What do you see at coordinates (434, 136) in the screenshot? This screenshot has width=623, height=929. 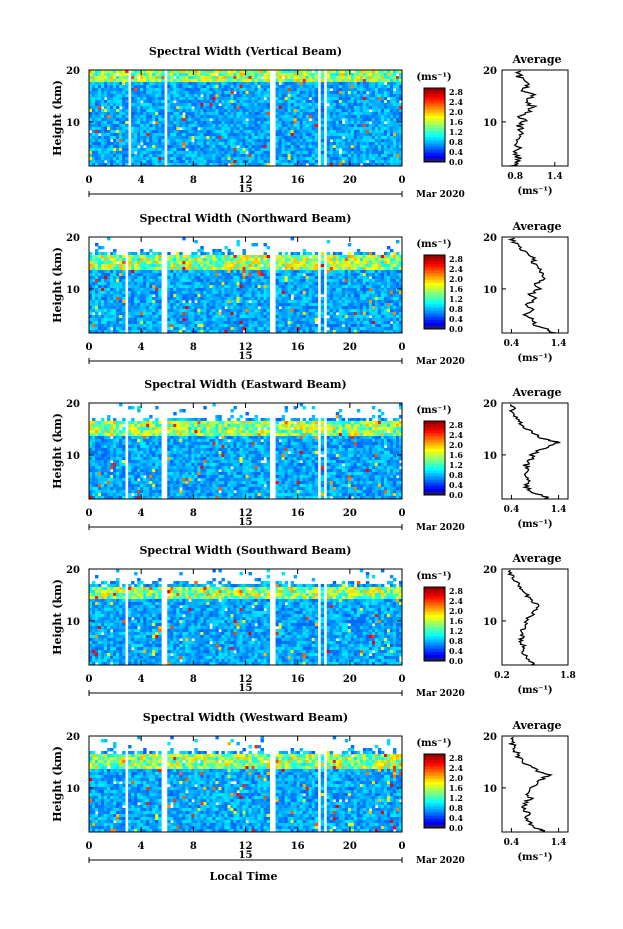 I see `colorbar-segment` at bounding box center [434, 136].